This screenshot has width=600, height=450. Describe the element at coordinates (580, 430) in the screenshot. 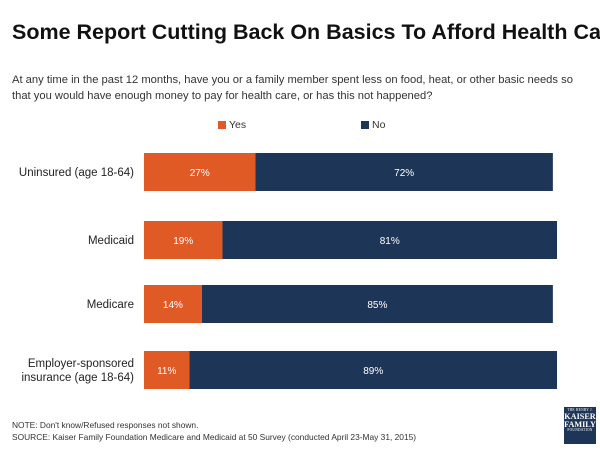

I see `logo-line-4: FOUNDATION` at that location.